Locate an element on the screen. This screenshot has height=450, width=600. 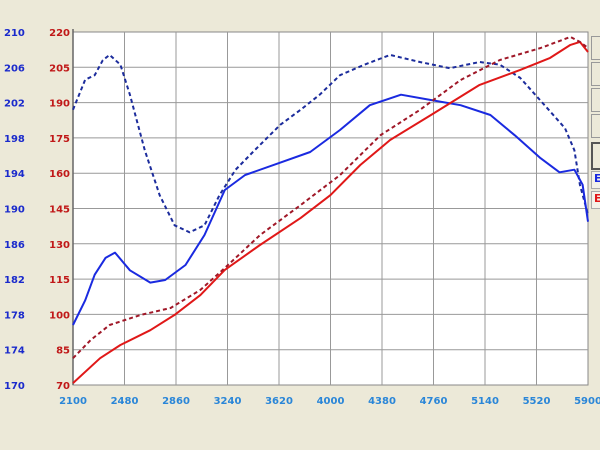
left-tick-label: 182 is located at coordinates (14, 280).